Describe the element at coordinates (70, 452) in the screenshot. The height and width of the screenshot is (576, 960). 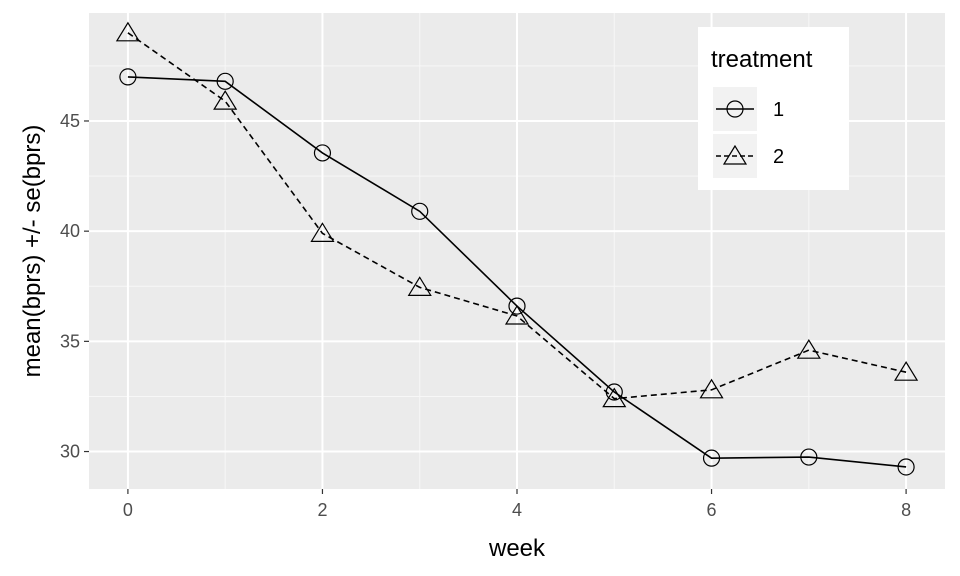
I see `y-tick-label: 30` at that location.